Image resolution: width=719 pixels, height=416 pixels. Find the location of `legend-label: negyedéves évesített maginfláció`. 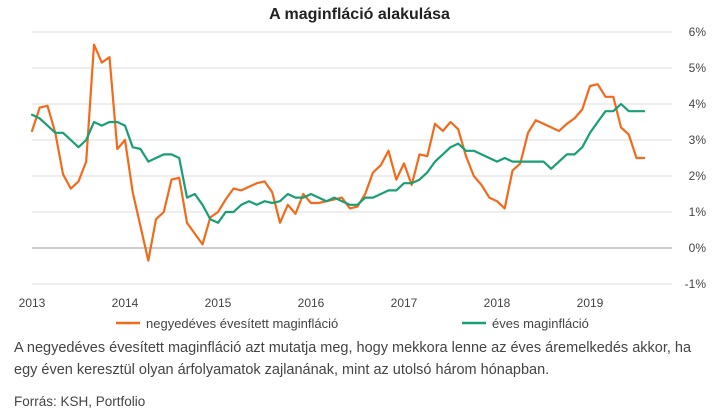

legend-label: negyedéves évesített maginfláció is located at coordinates (242, 323).